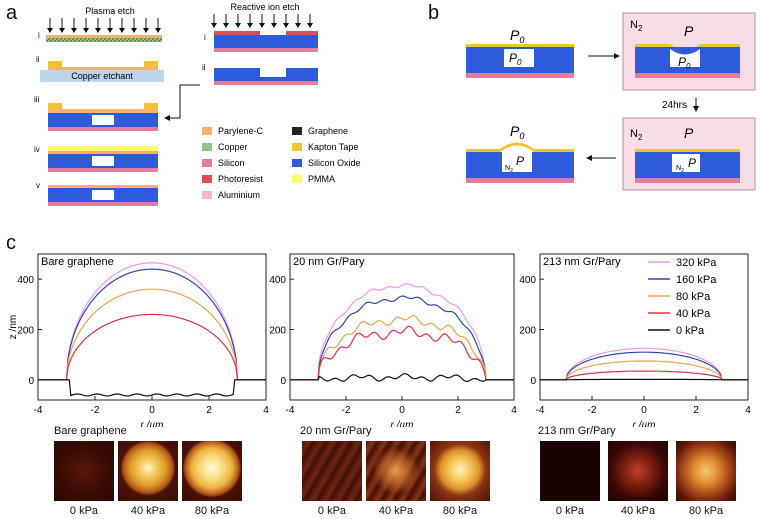  Describe the element at coordinates (693, 314) in the screenshot. I see `legend-label: 40 kPa` at that location.